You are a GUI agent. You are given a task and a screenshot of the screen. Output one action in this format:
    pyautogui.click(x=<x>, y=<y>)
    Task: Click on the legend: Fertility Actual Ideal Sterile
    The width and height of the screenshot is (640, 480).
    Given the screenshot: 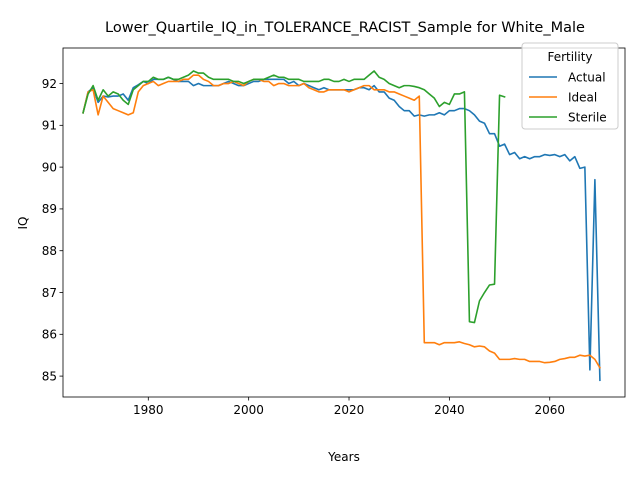 What is the action you would take?
    pyautogui.click(x=570, y=86)
    